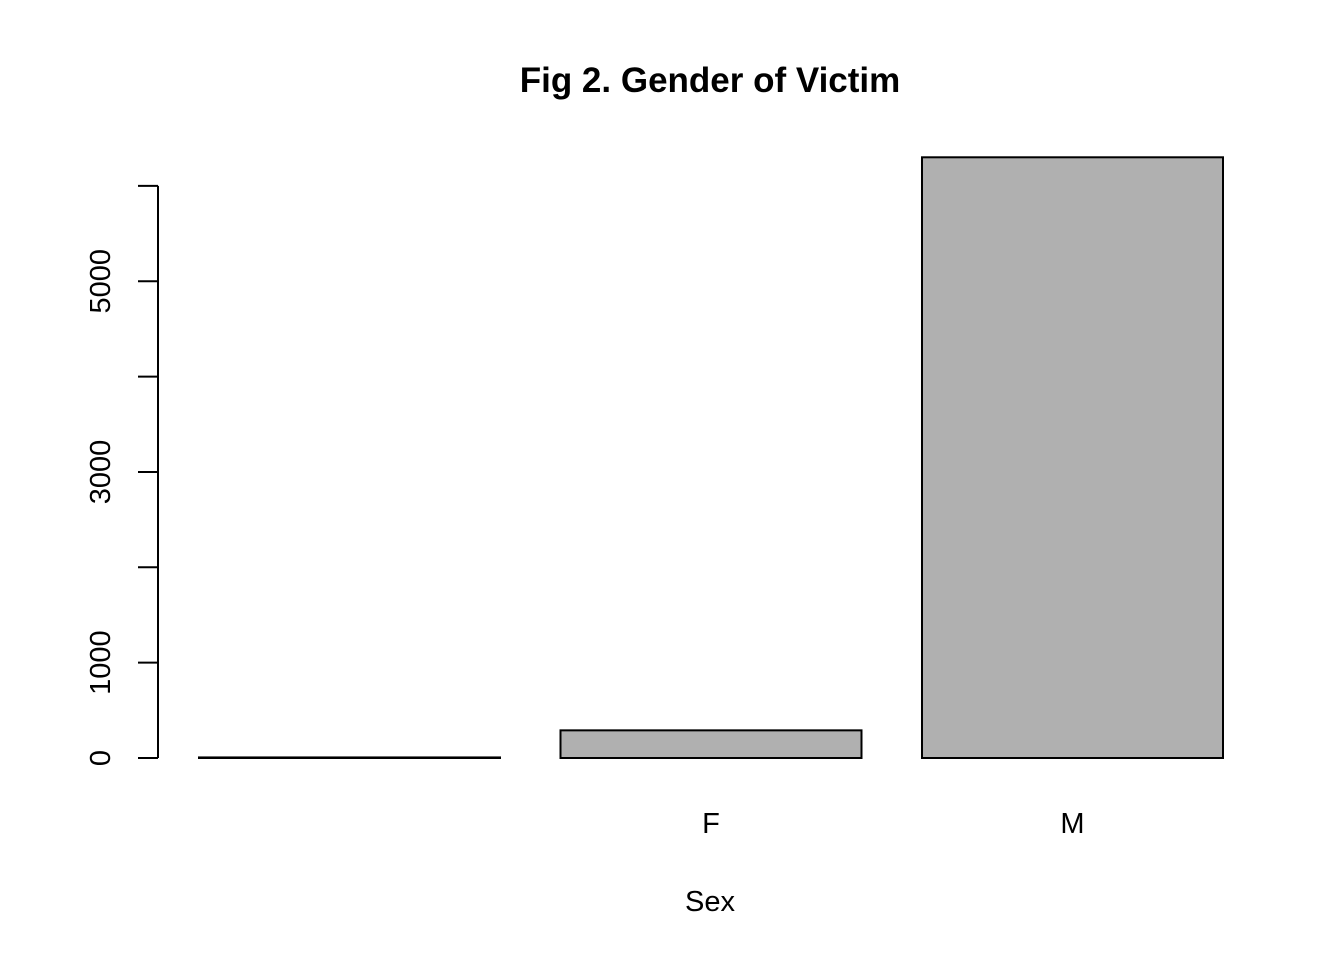 The height and width of the screenshot is (960, 1344). What do you see at coordinates (711, 744) in the screenshot?
I see `bar-F` at bounding box center [711, 744].